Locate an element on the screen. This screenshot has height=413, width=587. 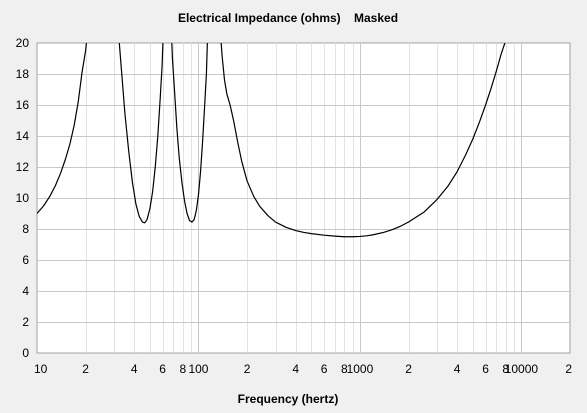
y-tick-label: 6 is located at coordinates (25, 260).